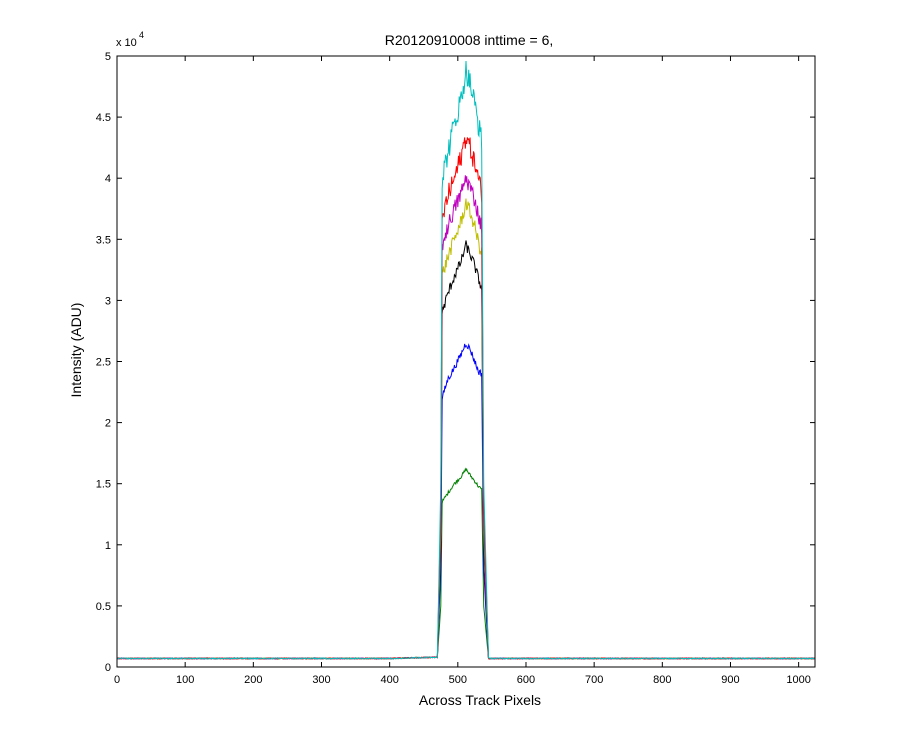  Describe the element at coordinates (108, 57) in the screenshot. I see `y-tick-label: 5` at that location.